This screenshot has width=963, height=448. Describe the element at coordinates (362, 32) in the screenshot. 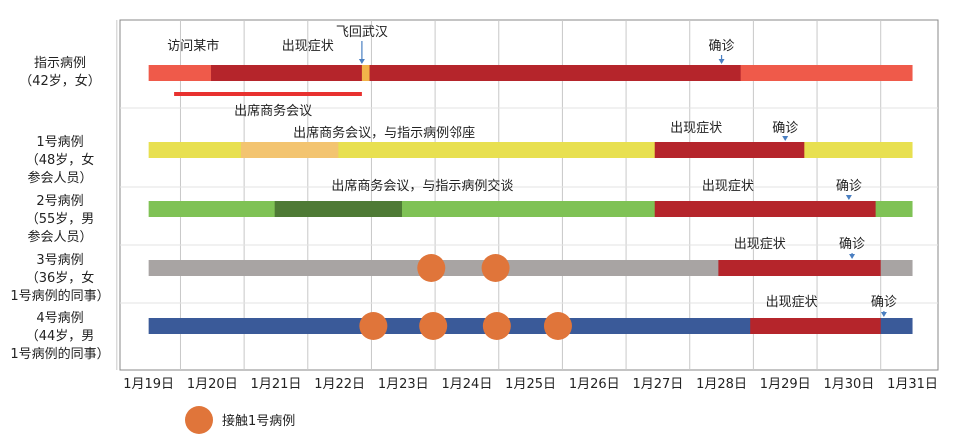

I see `annotation-label: 飞回武汉` at that location.